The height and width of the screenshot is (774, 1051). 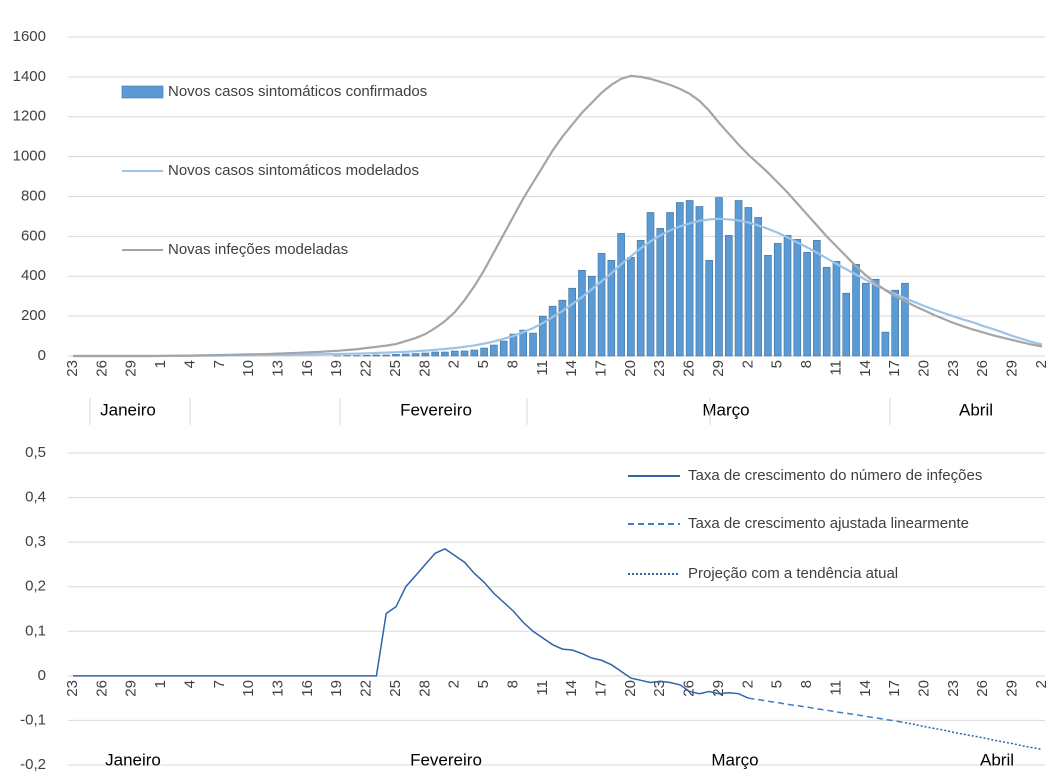 What do you see at coordinates (189, 364) in the screenshot?
I see `x-tick-label: 4` at bounding box center [189, 364].